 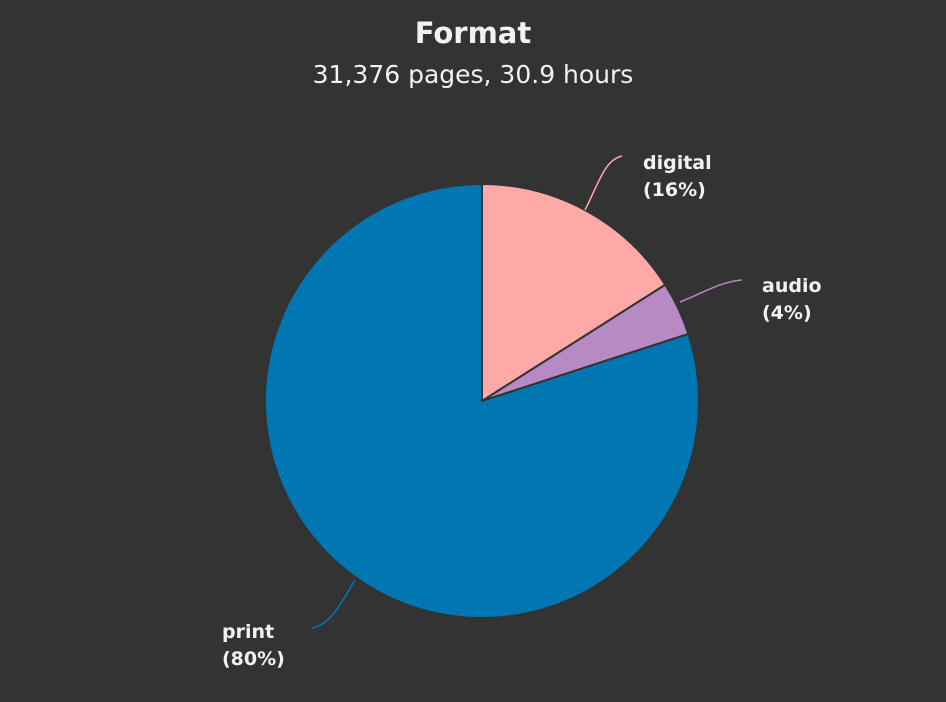 What do you see at coordinates (711, 291) in the screenshot?
I see `leader-line-audio` at bounding box center [711, 291].